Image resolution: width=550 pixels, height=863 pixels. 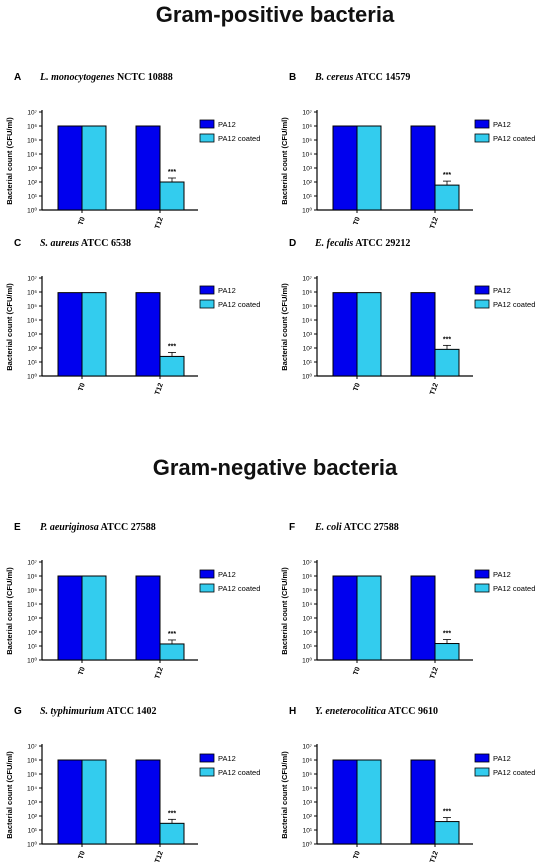 I want to click on panel-letter: G, so click(x=18, y=711).